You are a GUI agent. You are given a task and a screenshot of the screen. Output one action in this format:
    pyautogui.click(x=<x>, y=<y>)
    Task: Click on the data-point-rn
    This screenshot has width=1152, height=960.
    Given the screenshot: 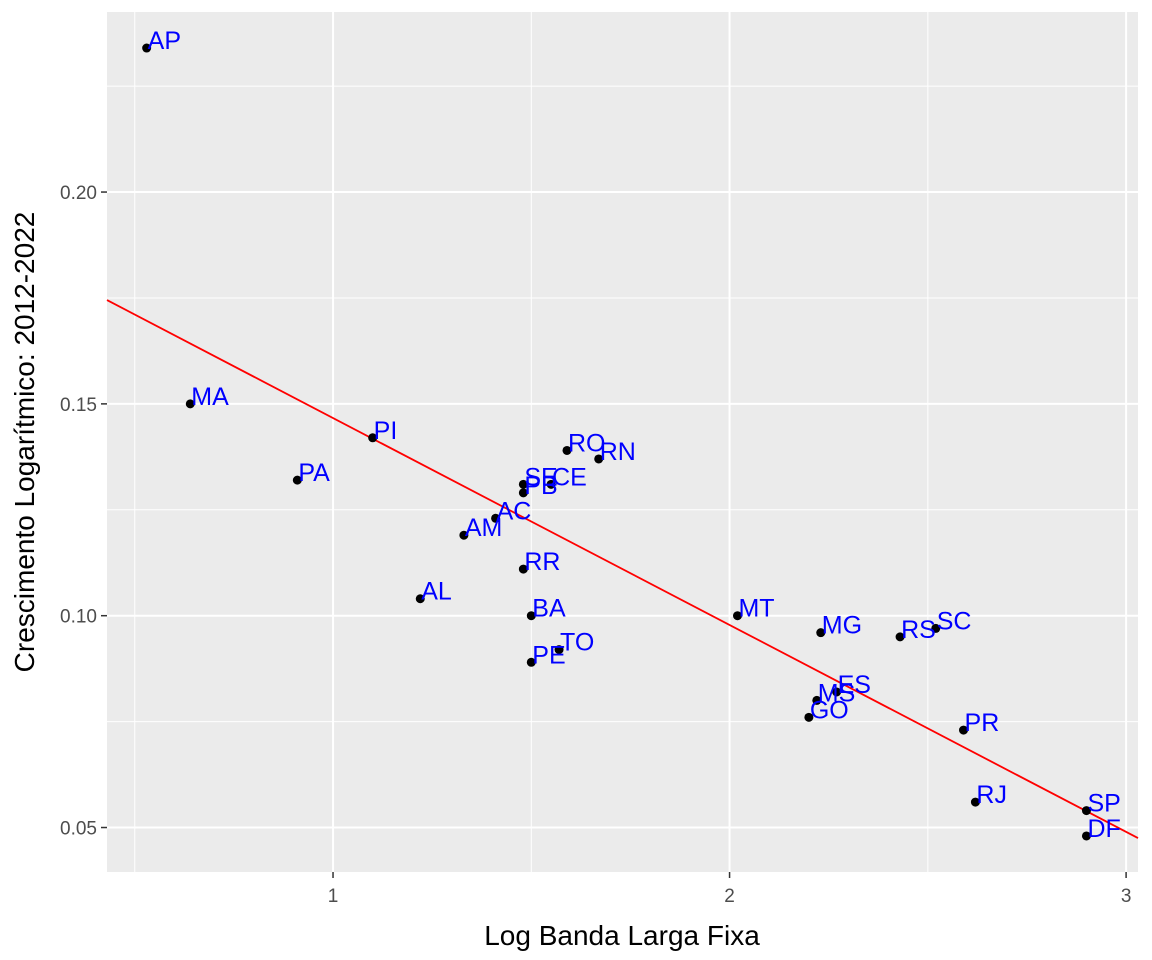 What is the action you would take?
    pyautogui.click(x=599, y=459)
    